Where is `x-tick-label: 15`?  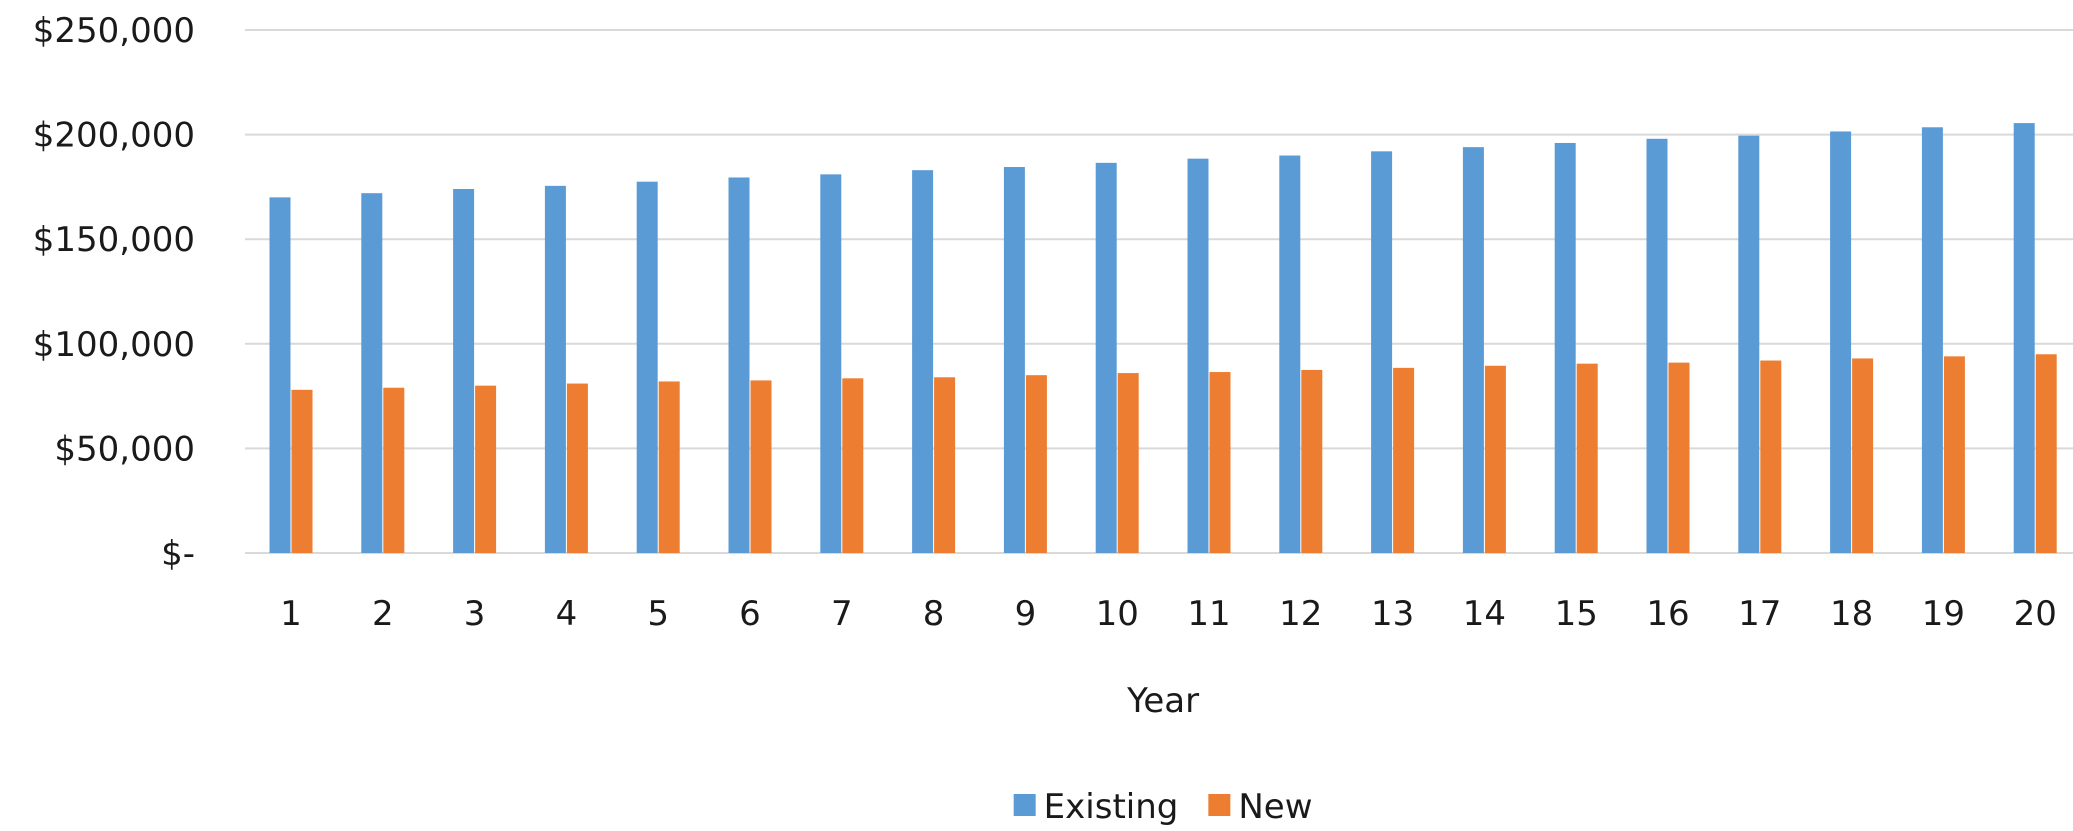 x-tick-label: 15 is located at coordinates (1576, 614).